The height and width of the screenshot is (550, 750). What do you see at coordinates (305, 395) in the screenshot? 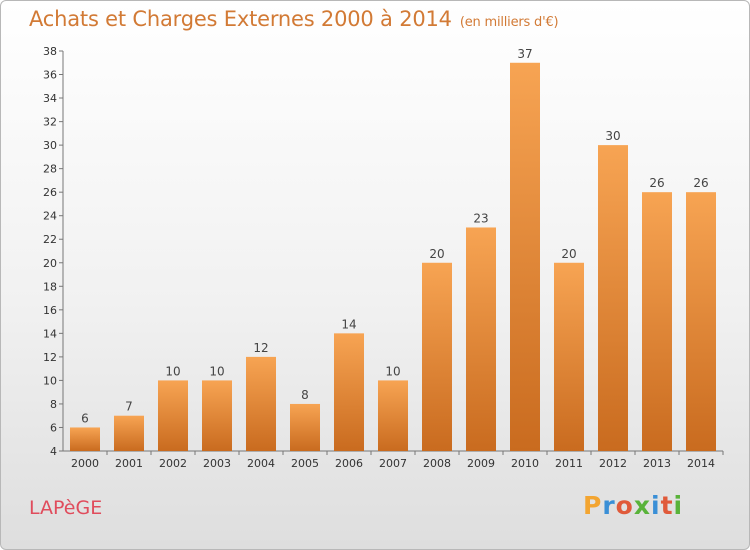
I see `data-label: 8` at bounding box center [305, 395].